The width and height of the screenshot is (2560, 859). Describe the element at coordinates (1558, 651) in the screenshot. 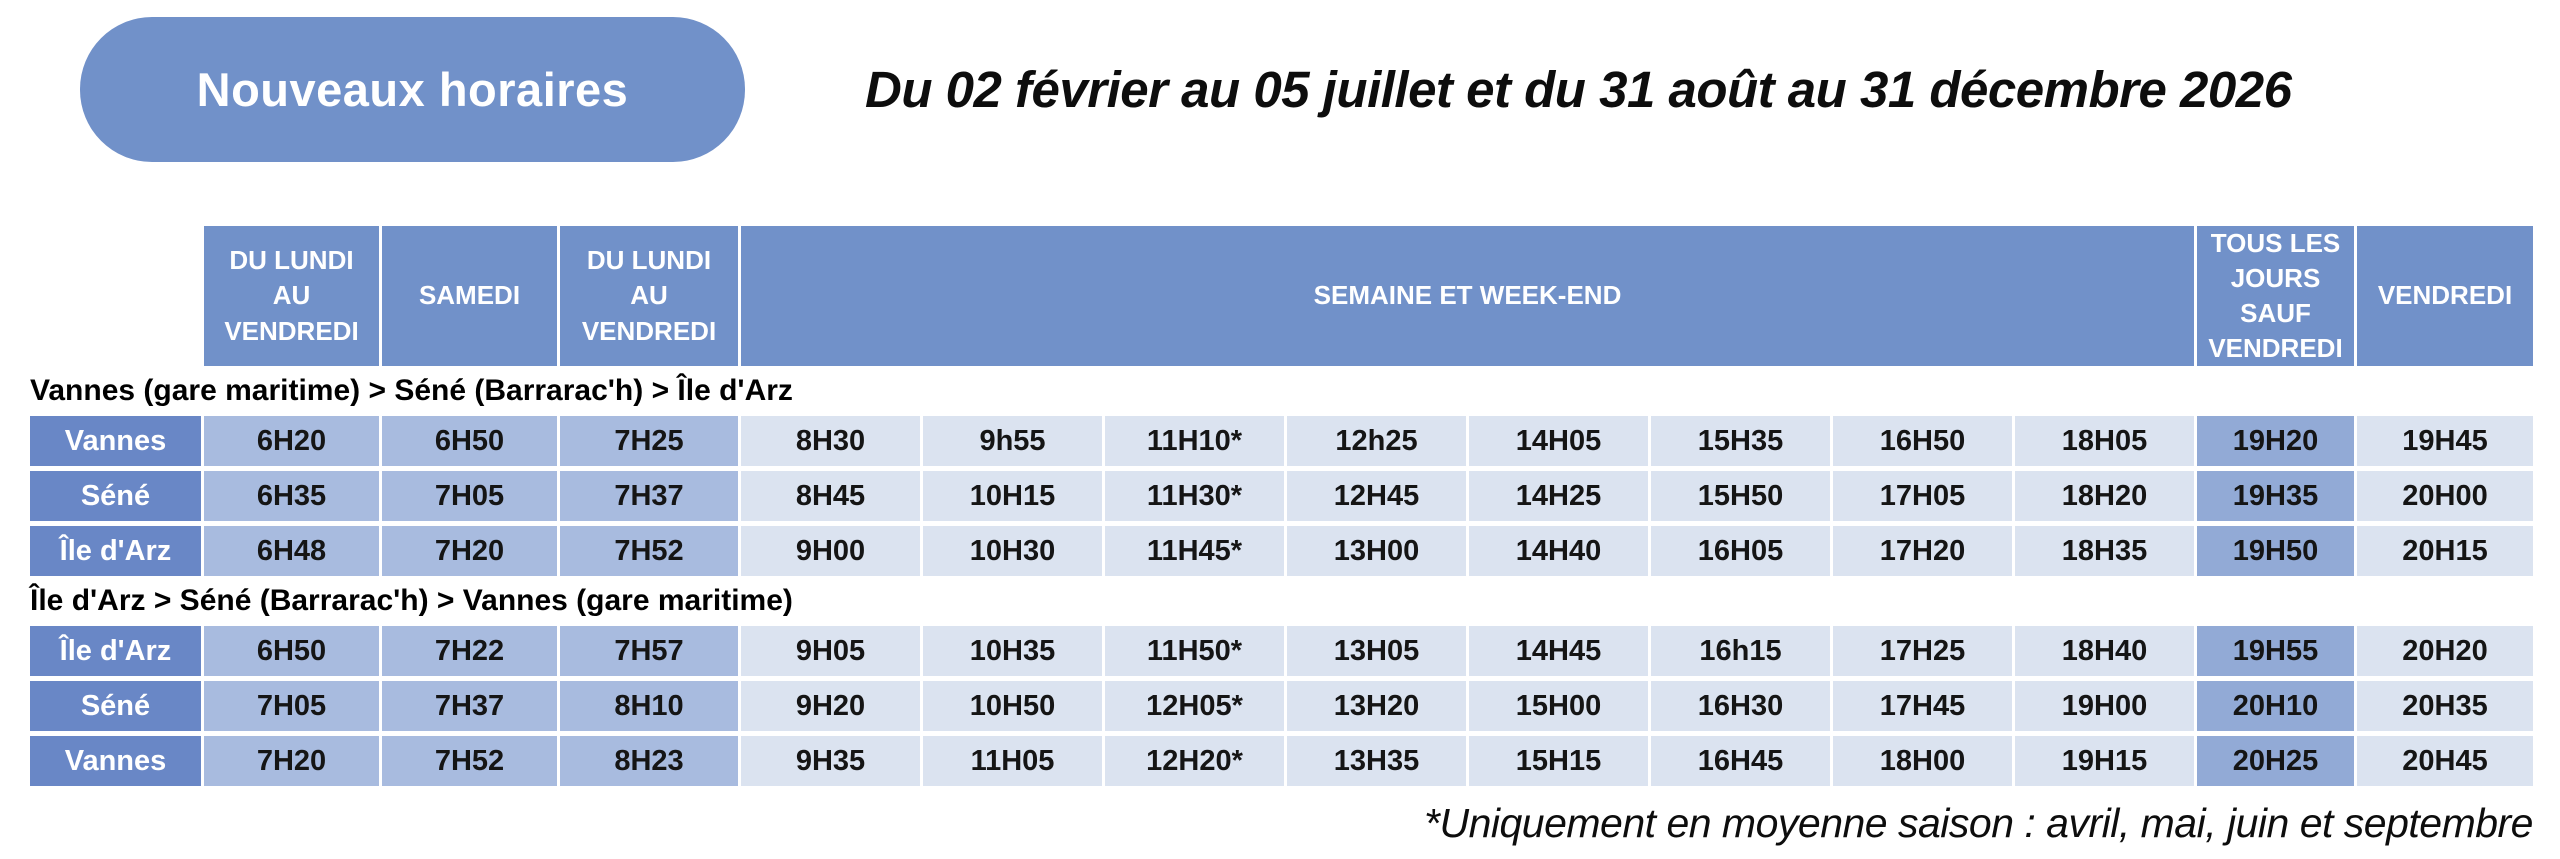

I see `time-cell: 14H45` at that location.